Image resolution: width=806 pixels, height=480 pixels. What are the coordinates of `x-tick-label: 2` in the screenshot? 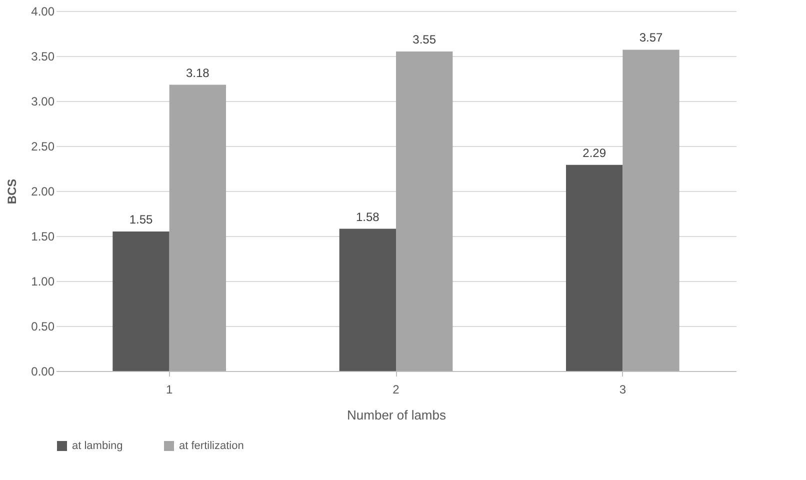 It's located at (396, 389).